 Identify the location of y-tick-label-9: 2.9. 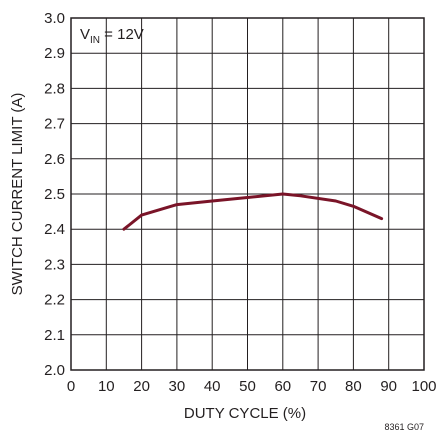
(54, 53).